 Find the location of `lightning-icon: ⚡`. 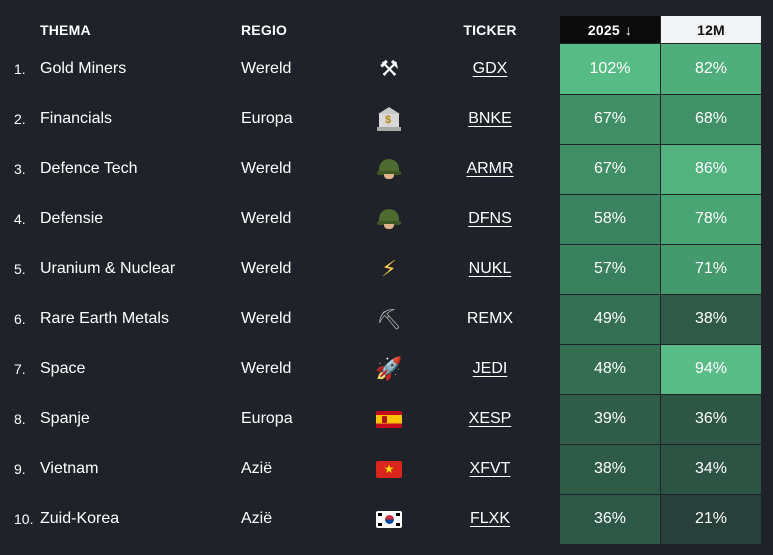

lightning-icon: ⚡ is located at coordinates (389, 268).